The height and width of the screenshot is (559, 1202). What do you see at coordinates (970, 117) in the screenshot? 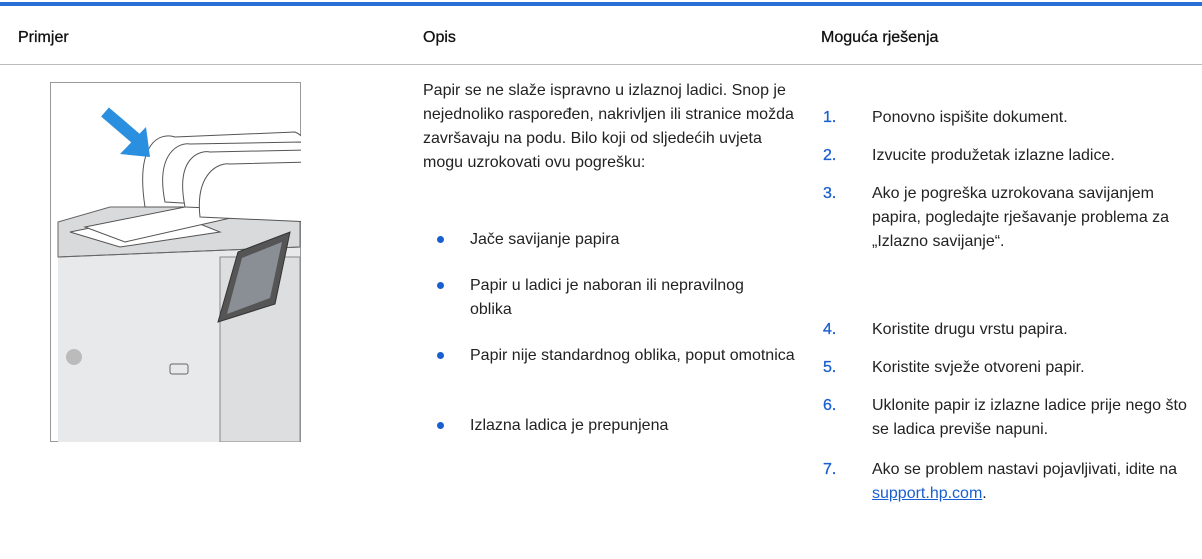
I see `step-text-part: Ponovno ispišite dokument.` at bounding box center [970, 117].